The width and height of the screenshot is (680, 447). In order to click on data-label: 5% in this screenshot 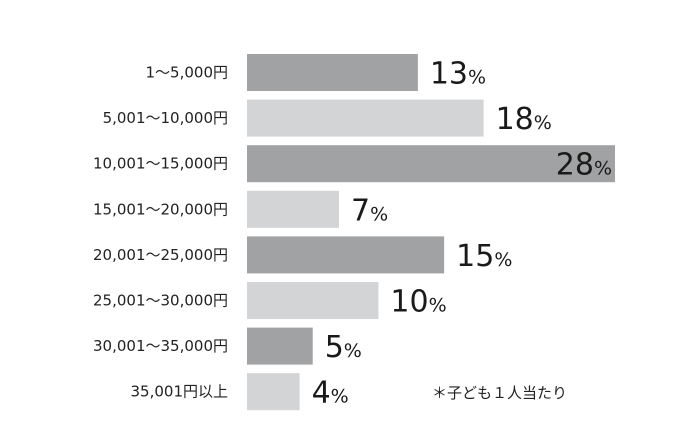, I will do `click(343, 347)`.